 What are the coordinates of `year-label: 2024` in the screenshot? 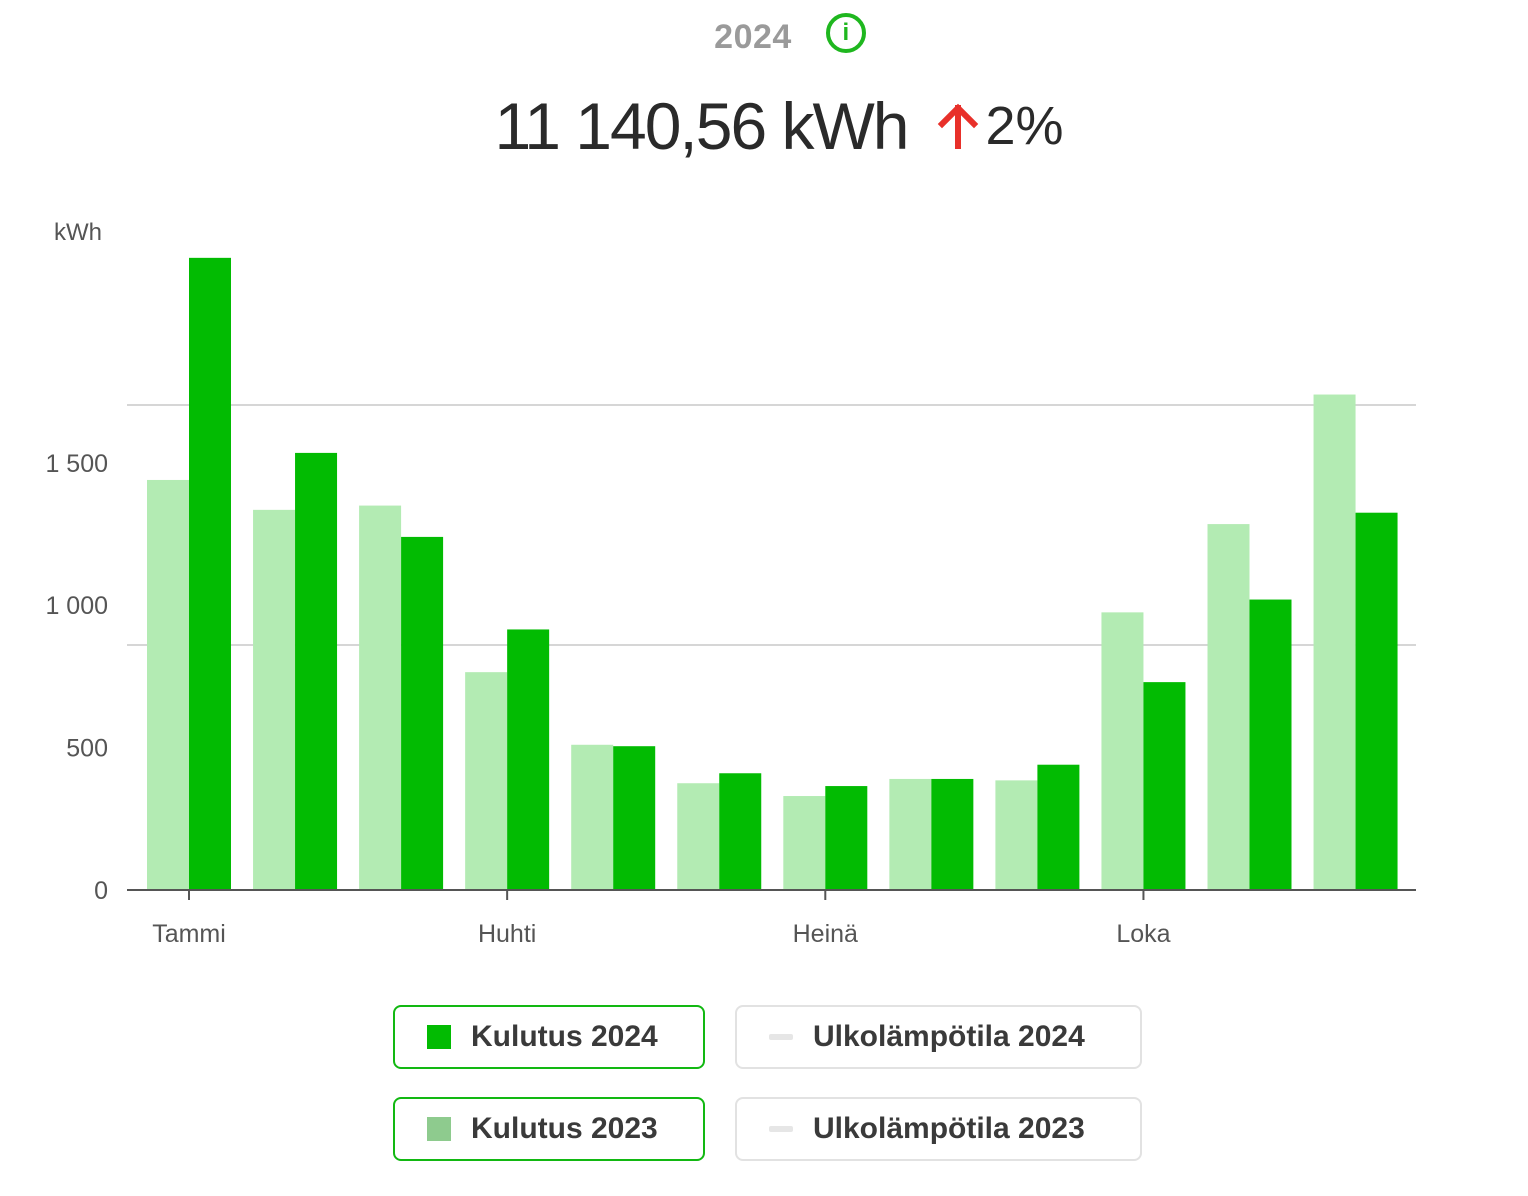 It's located at (753, 37).